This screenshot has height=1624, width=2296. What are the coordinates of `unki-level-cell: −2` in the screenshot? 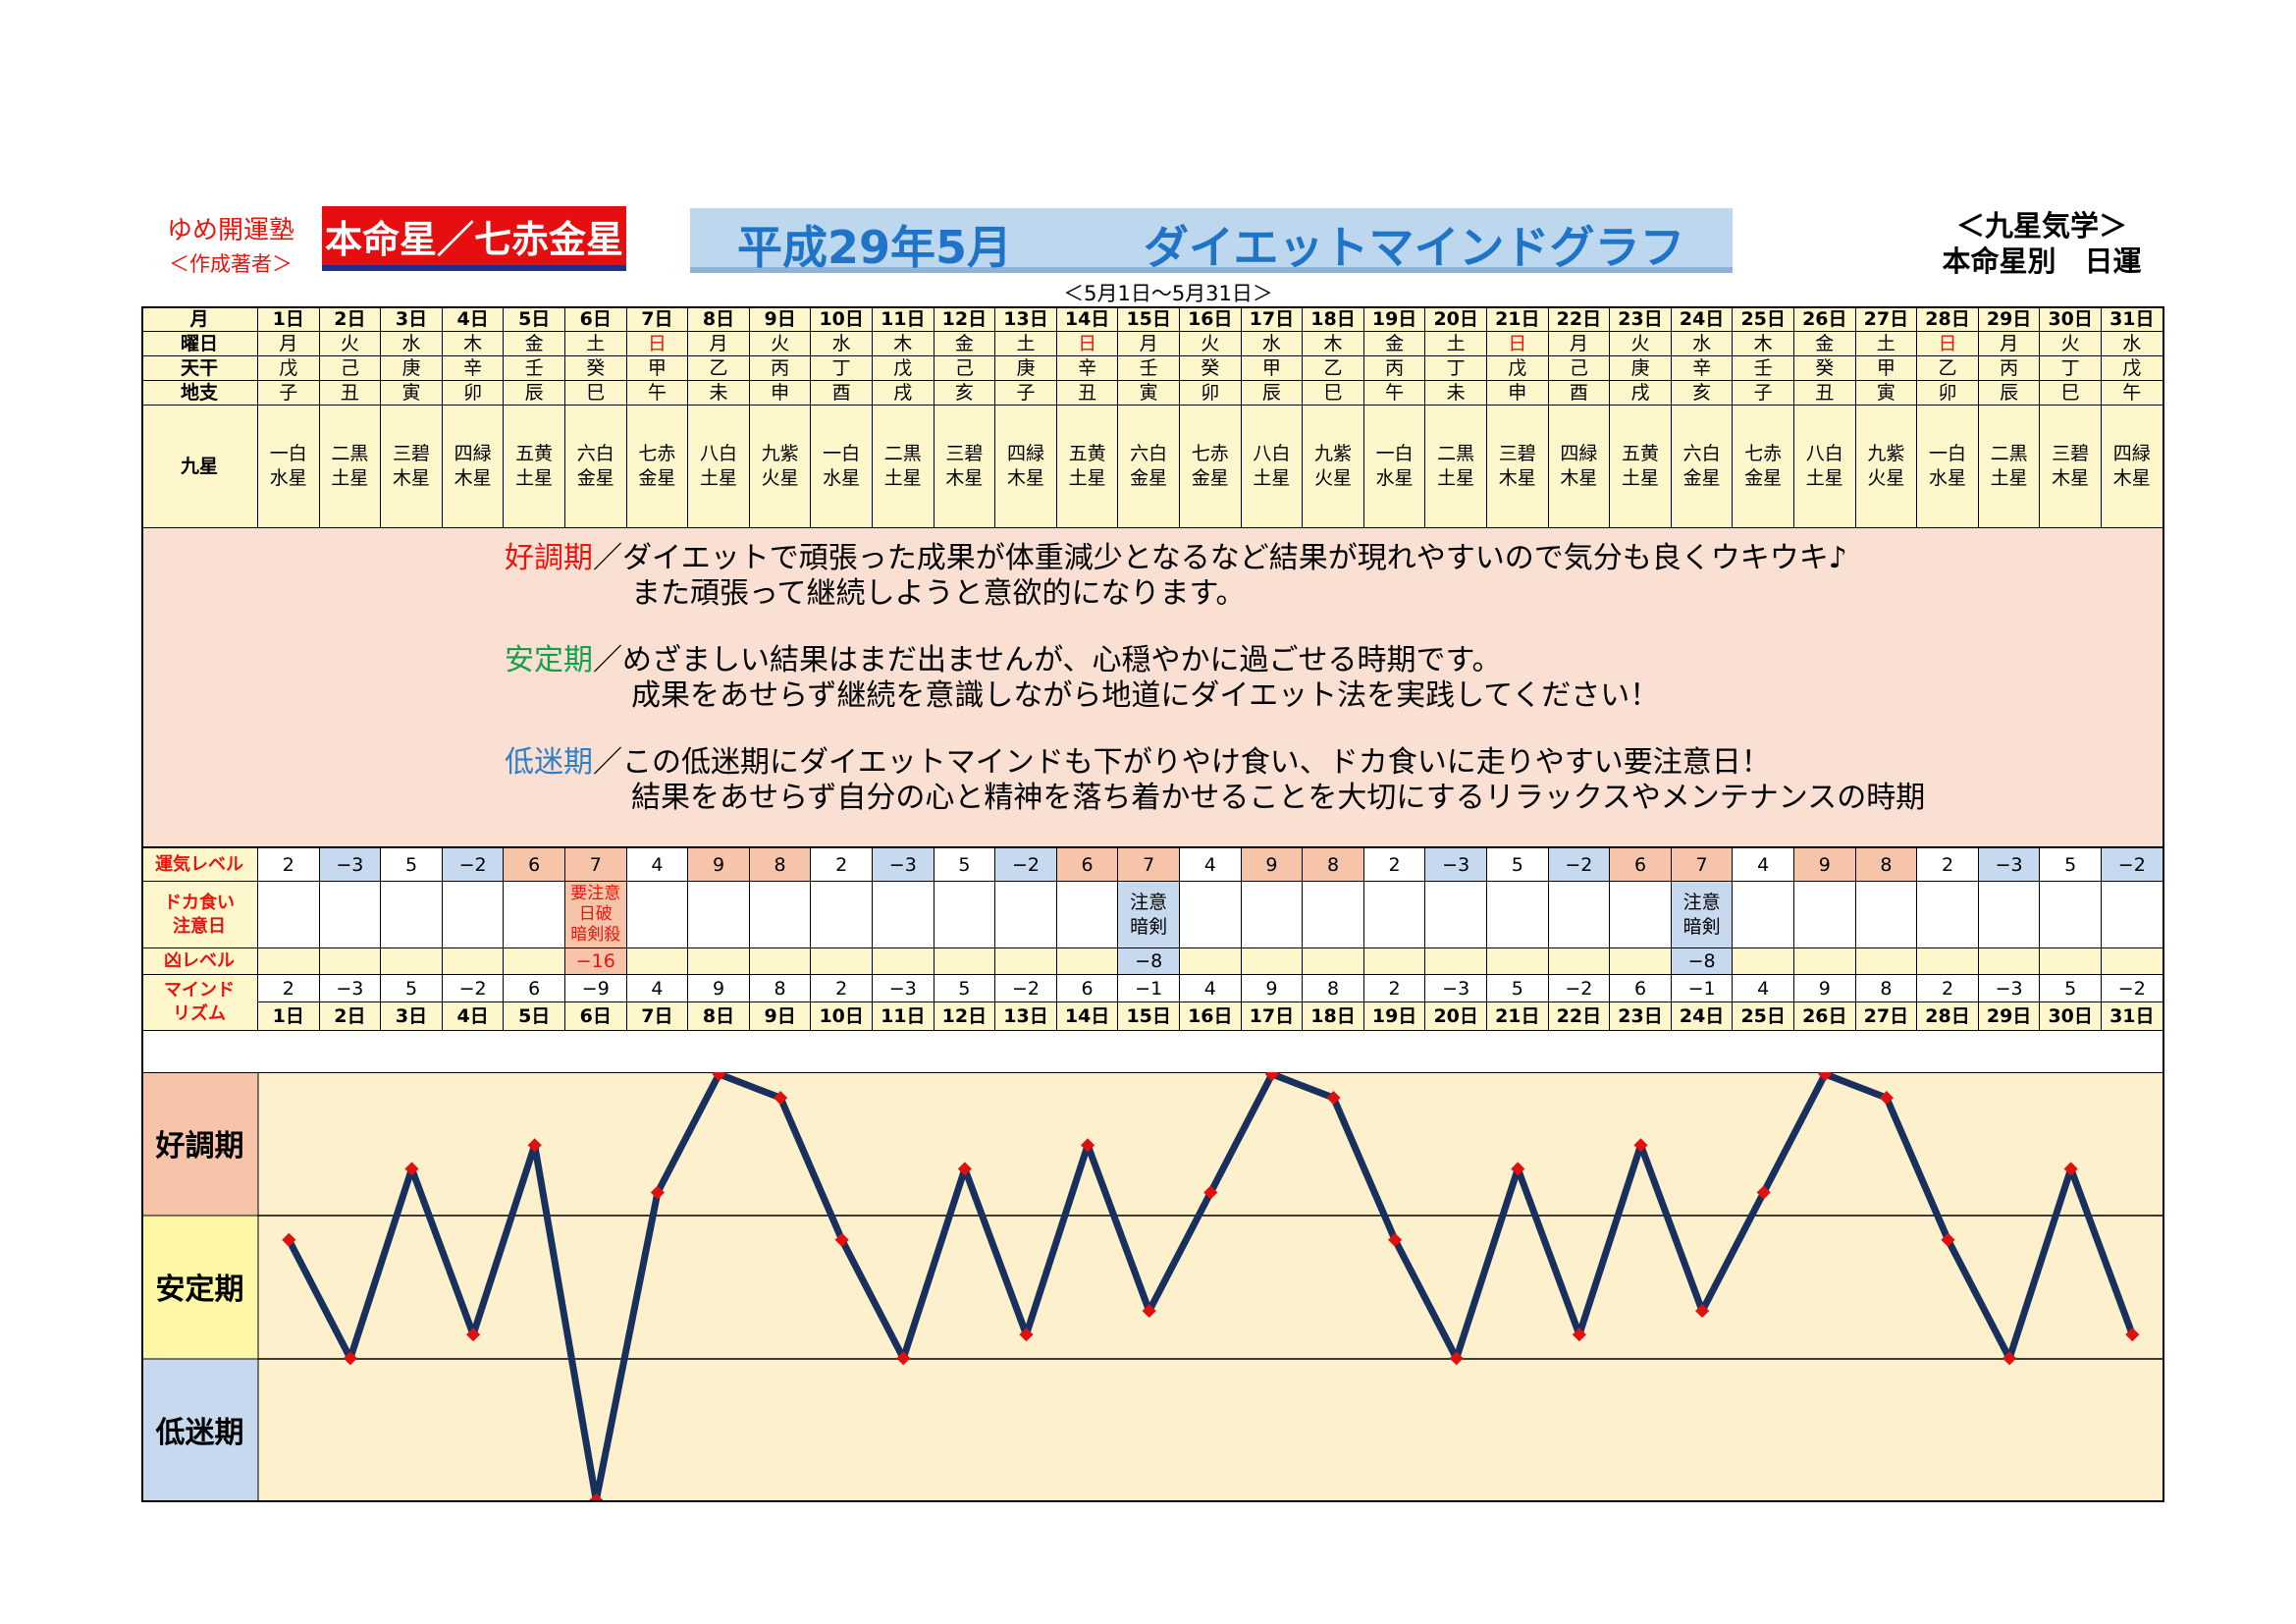 It's located at (473, 865).